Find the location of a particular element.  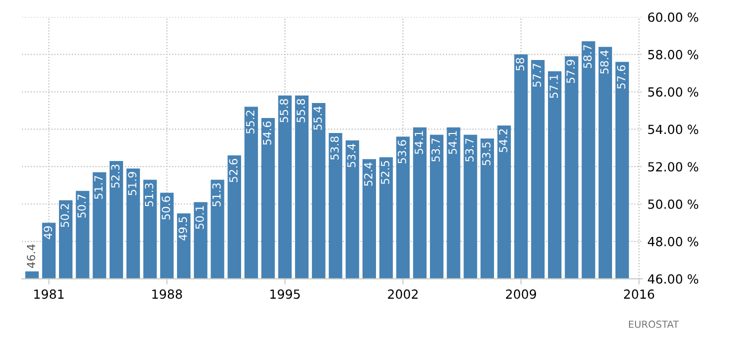

data-label: 55.2 is located at coordinates (250, 122).